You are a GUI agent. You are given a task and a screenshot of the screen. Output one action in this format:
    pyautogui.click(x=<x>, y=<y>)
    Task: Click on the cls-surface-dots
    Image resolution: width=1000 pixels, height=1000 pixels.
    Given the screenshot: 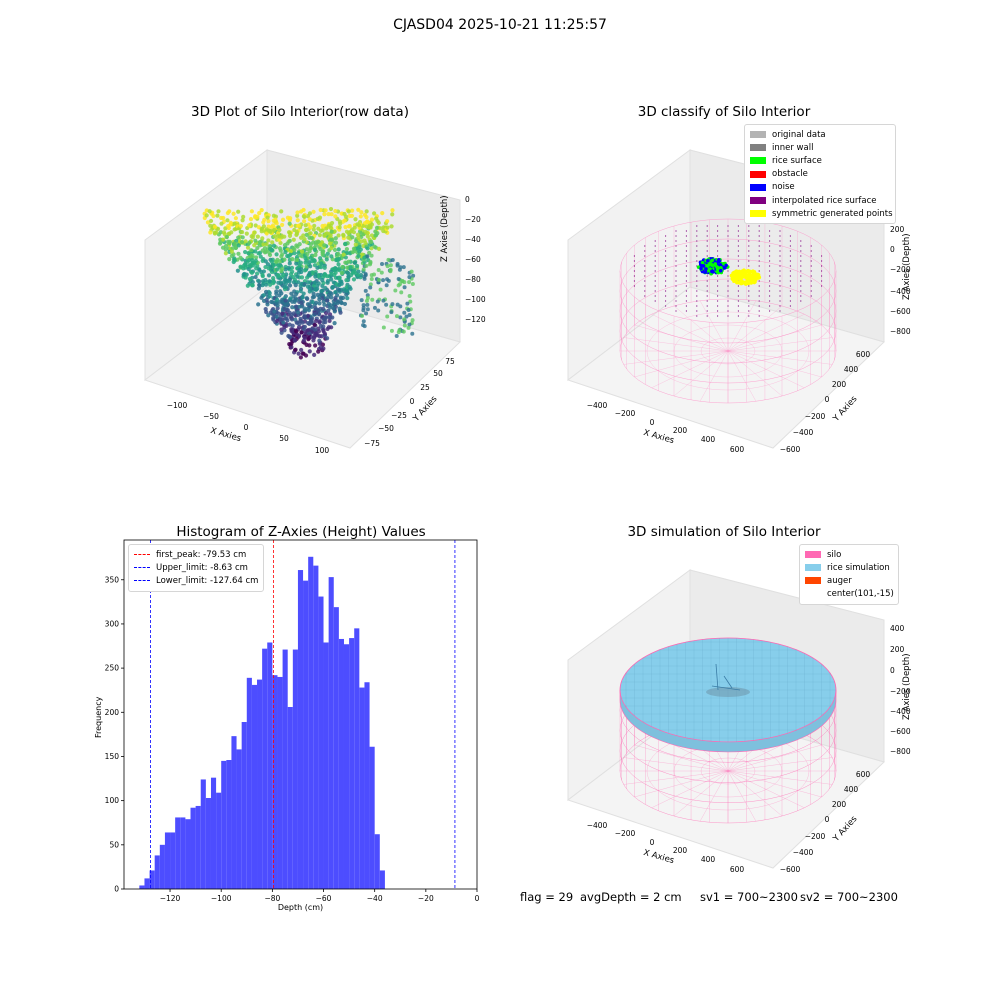 What is the action you would take?
    pyautogui.click(x=728, y=271)
    